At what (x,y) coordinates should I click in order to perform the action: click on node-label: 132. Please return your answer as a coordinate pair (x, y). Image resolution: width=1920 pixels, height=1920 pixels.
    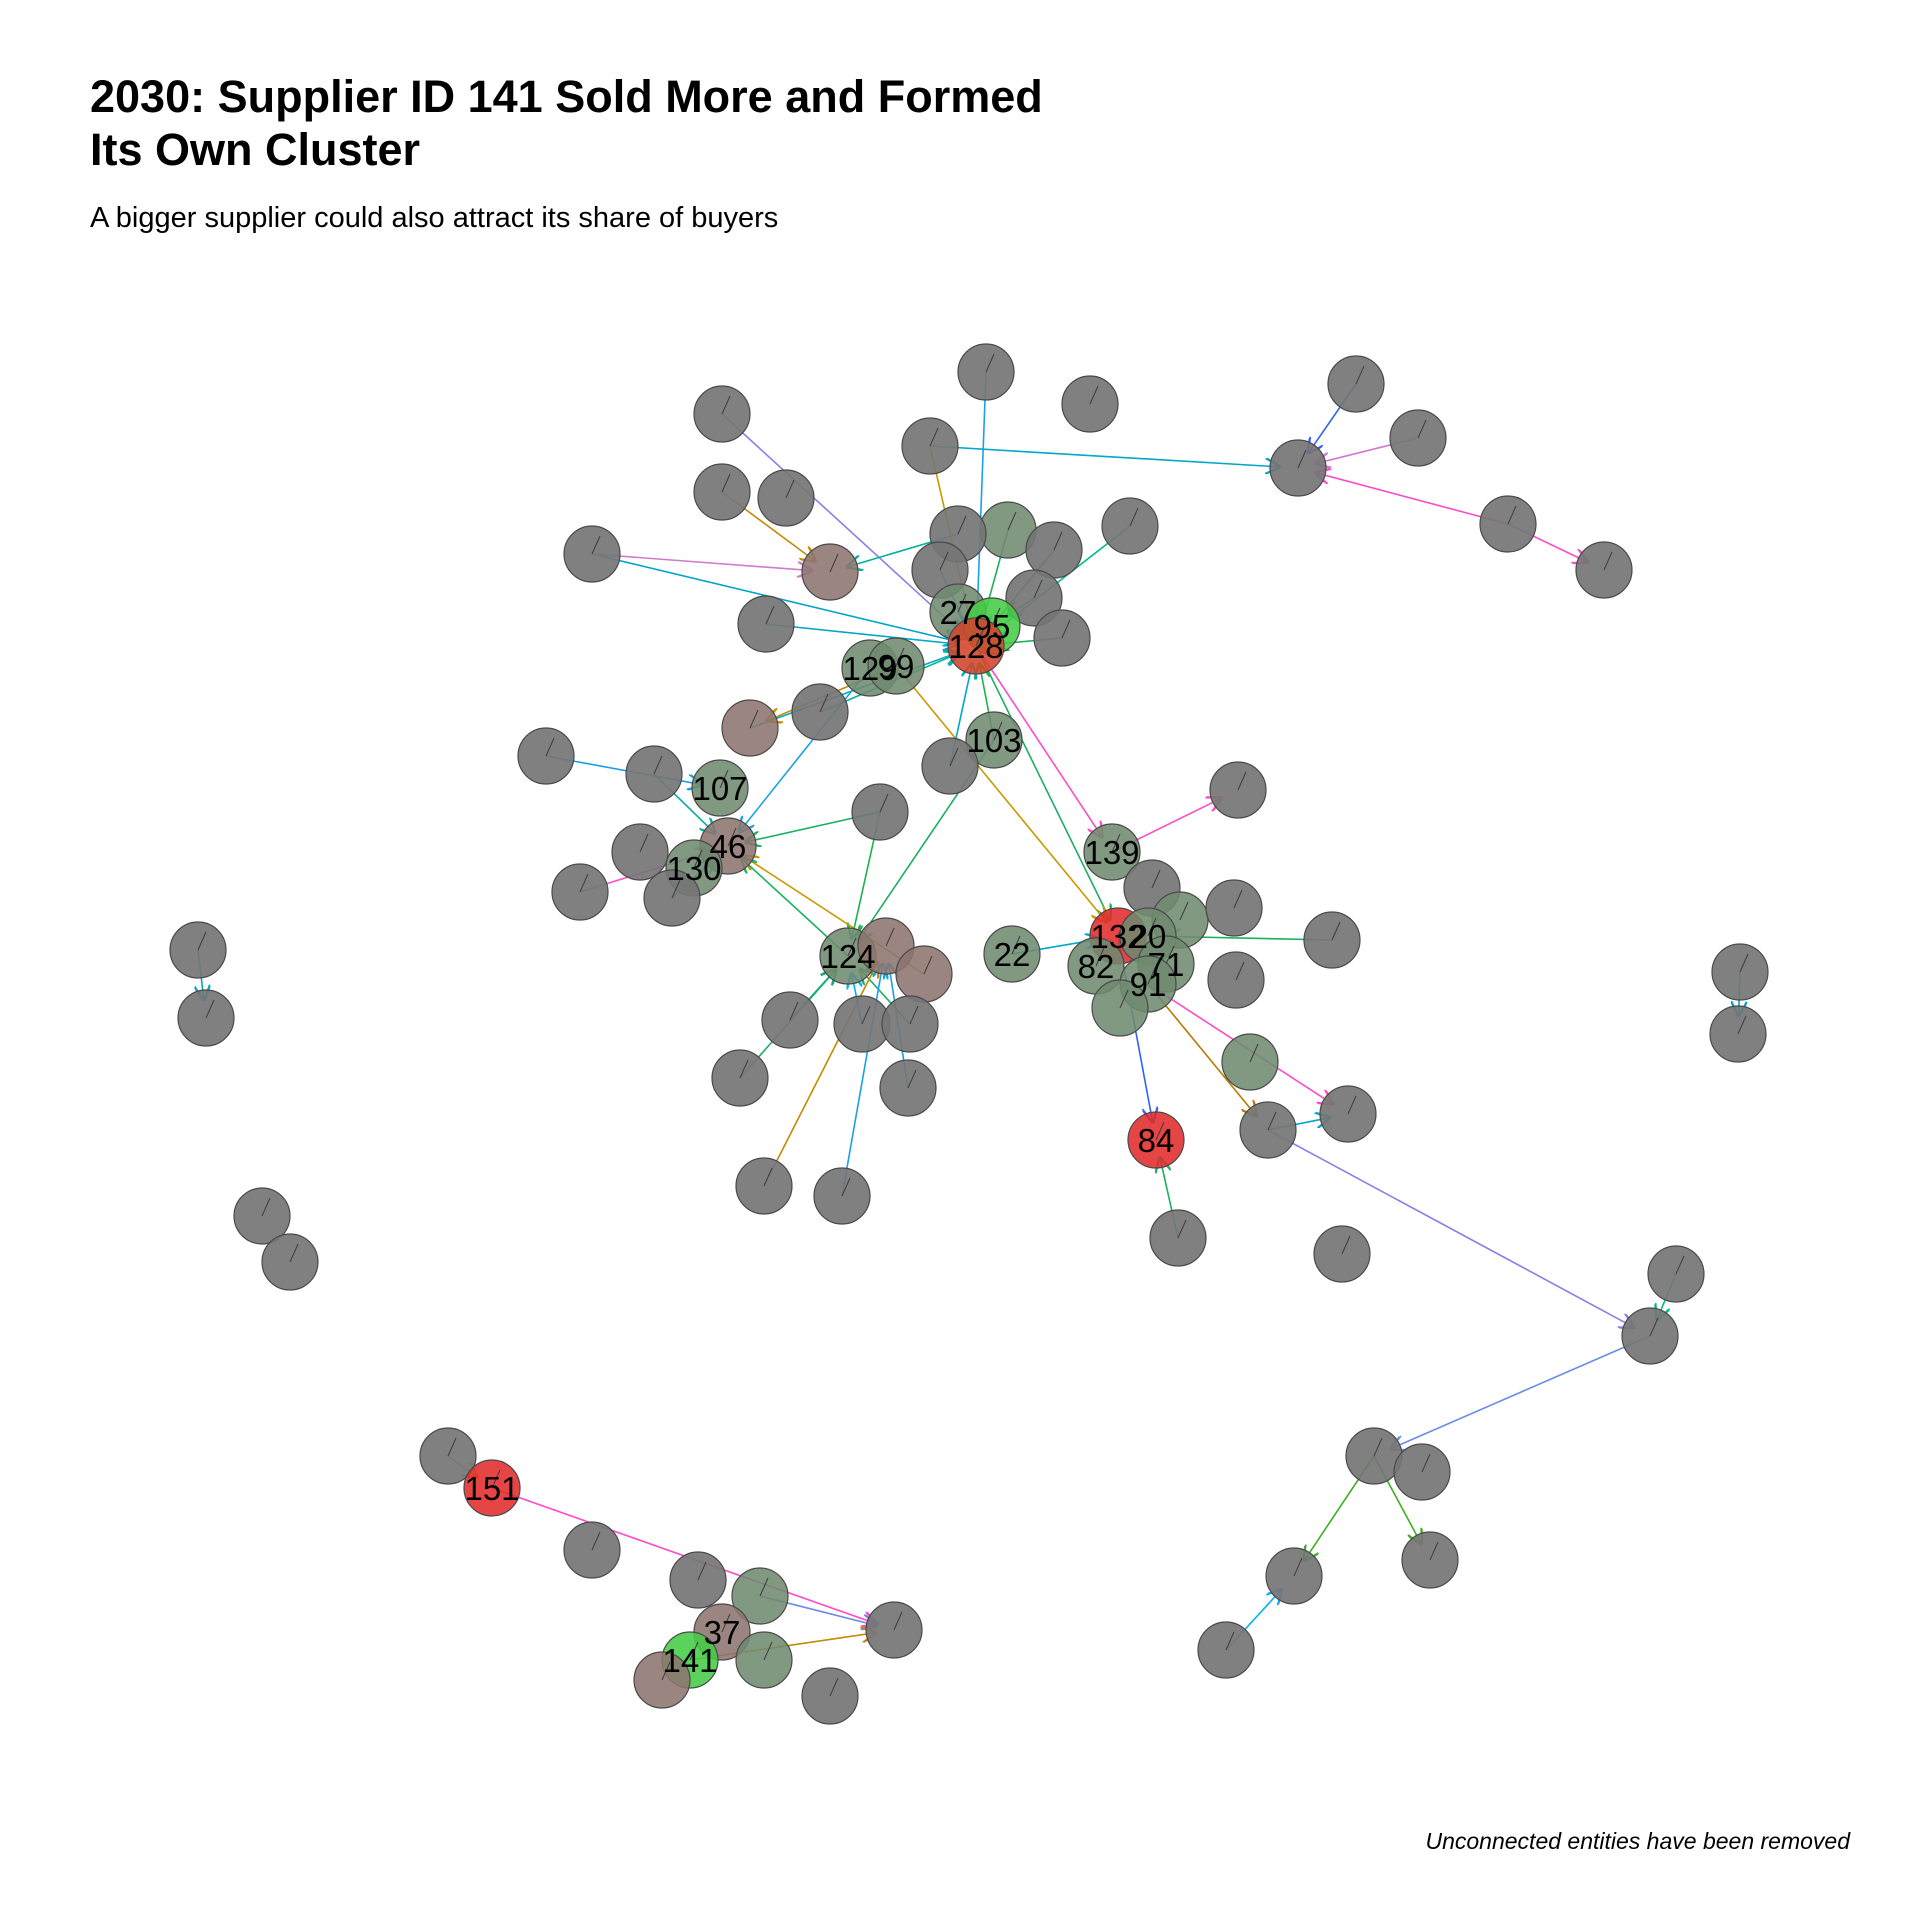
    Looking at the image, I should click on (1117, 936).